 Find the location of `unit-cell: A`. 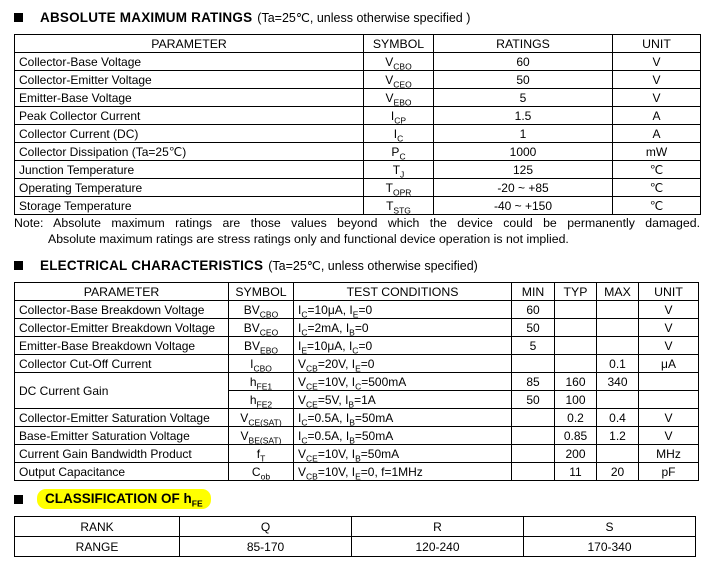

unit-cell: A is located at coordinates (656, 115).